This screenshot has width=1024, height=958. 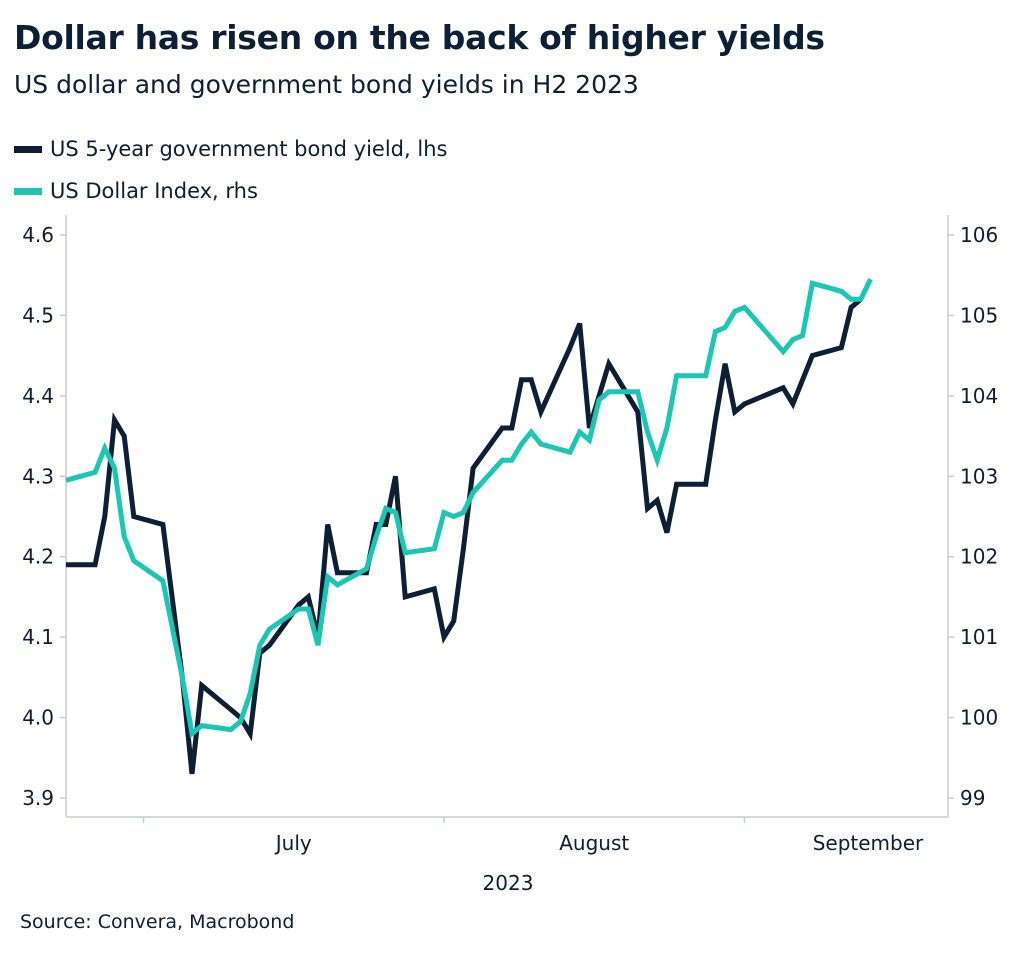 What do you see at coordinates (38, 315) in the screenshot?
I see `y-left-tick-label: 4.5` at bounding box center [38, 315].